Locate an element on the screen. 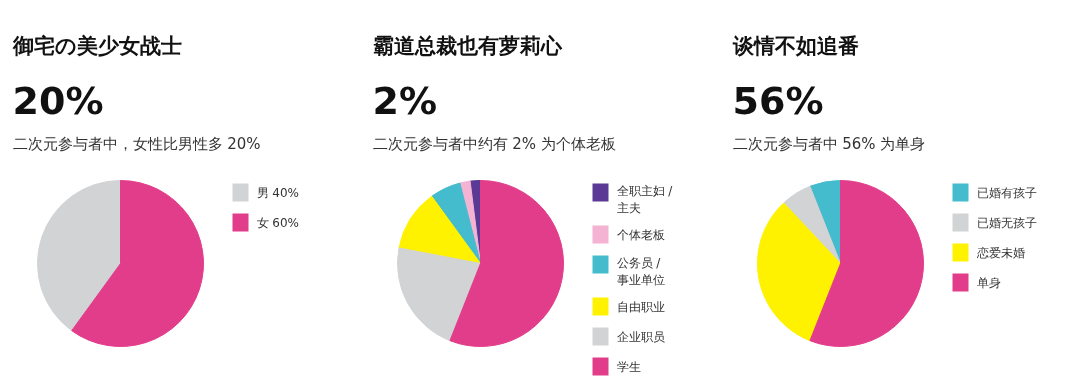 Image resolution: width=1080 pixels, height=392 pixels. legend-label: 男 40% is located at coordinates (277, 192).